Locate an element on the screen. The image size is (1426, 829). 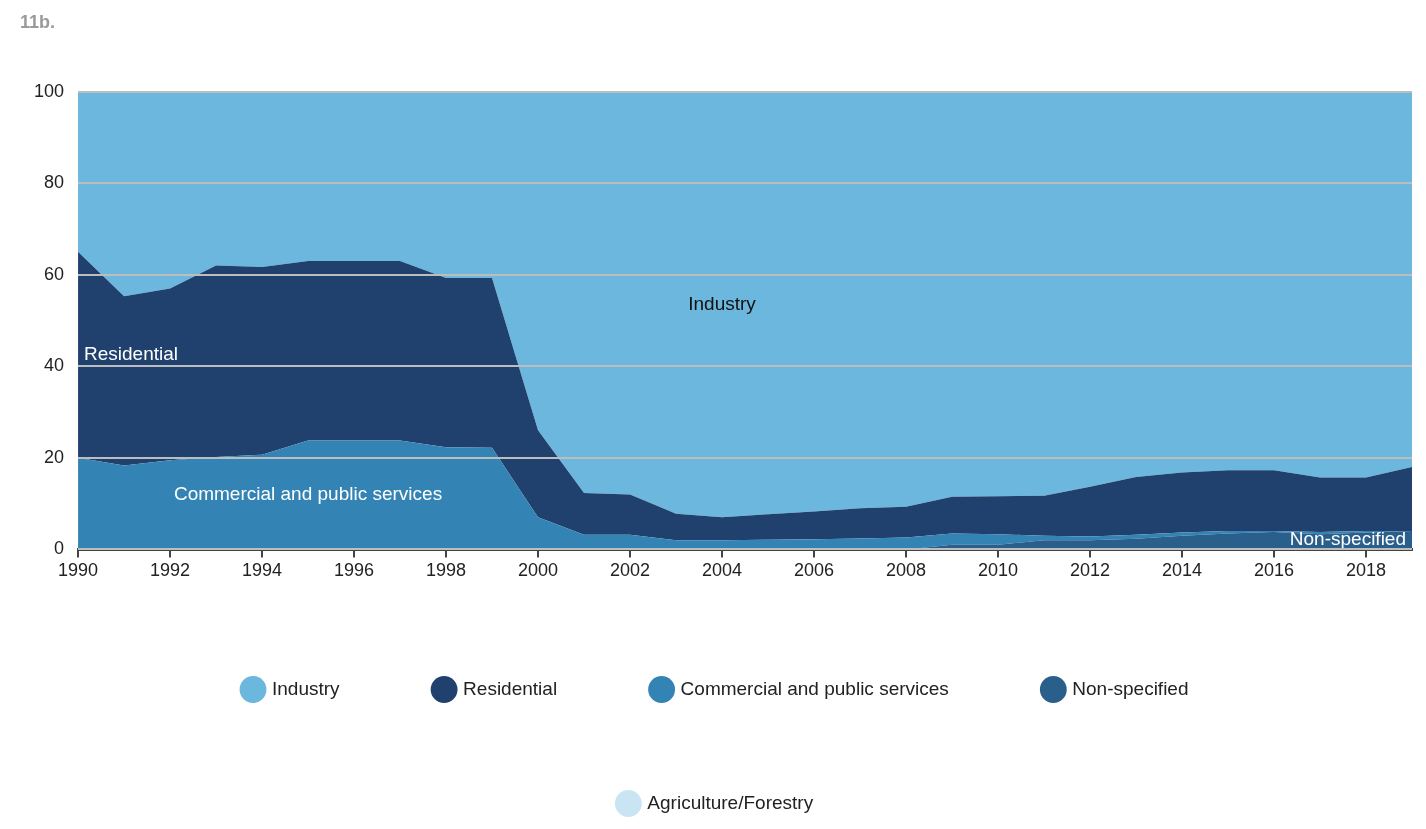
x-tick-label: 2010 is located at coordinates (998, 570).